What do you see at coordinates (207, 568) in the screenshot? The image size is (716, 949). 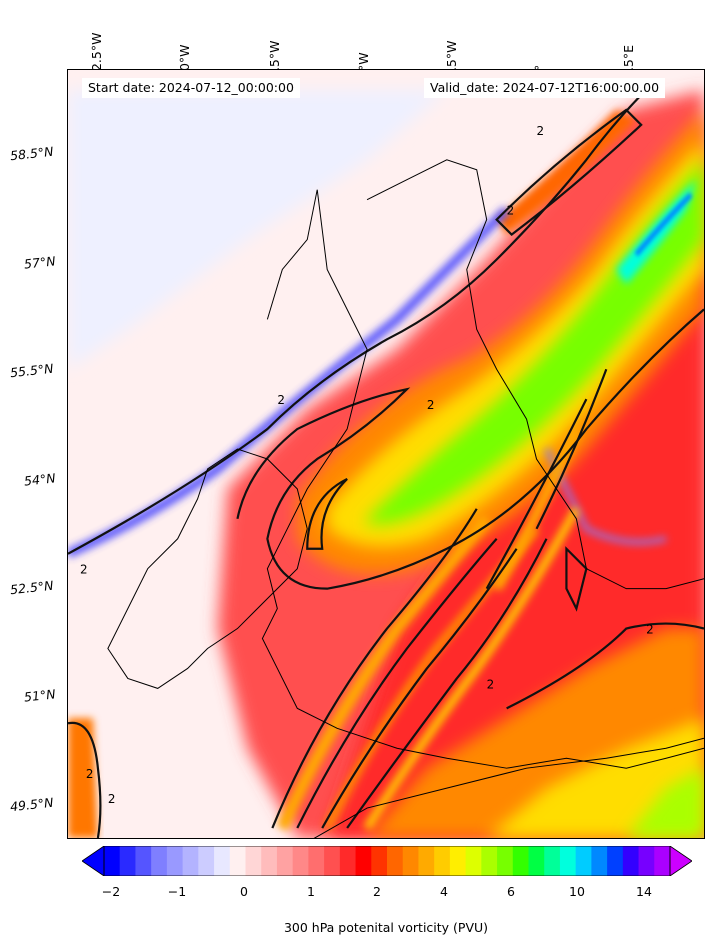 I see `coastline-ireland` at bounding box center [207, 568].